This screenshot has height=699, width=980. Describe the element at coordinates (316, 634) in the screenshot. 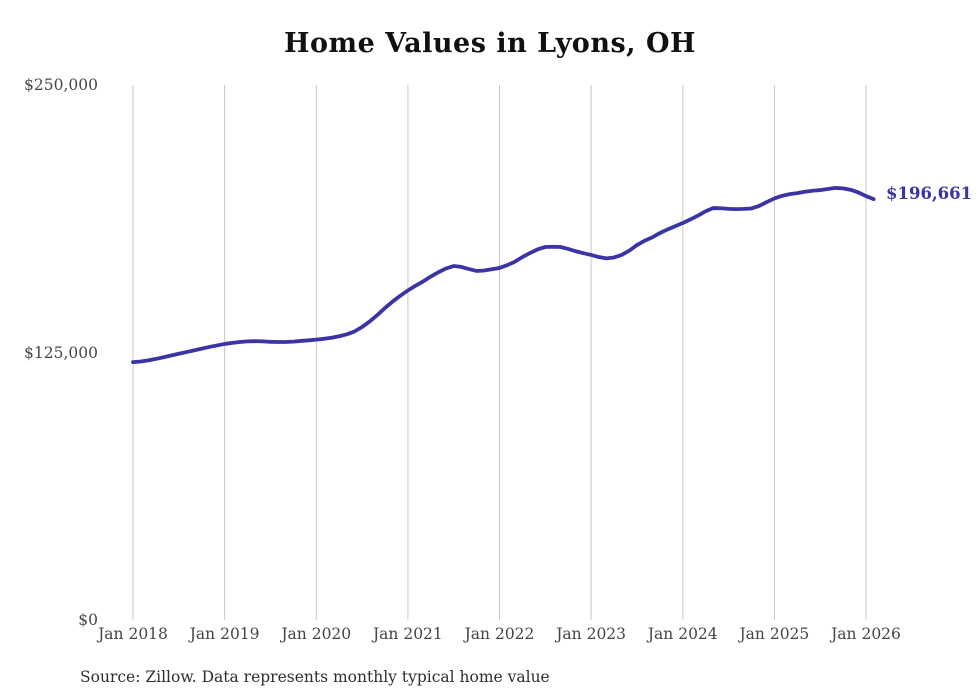

I see `x-tick-label: Jan 2020` at that location.